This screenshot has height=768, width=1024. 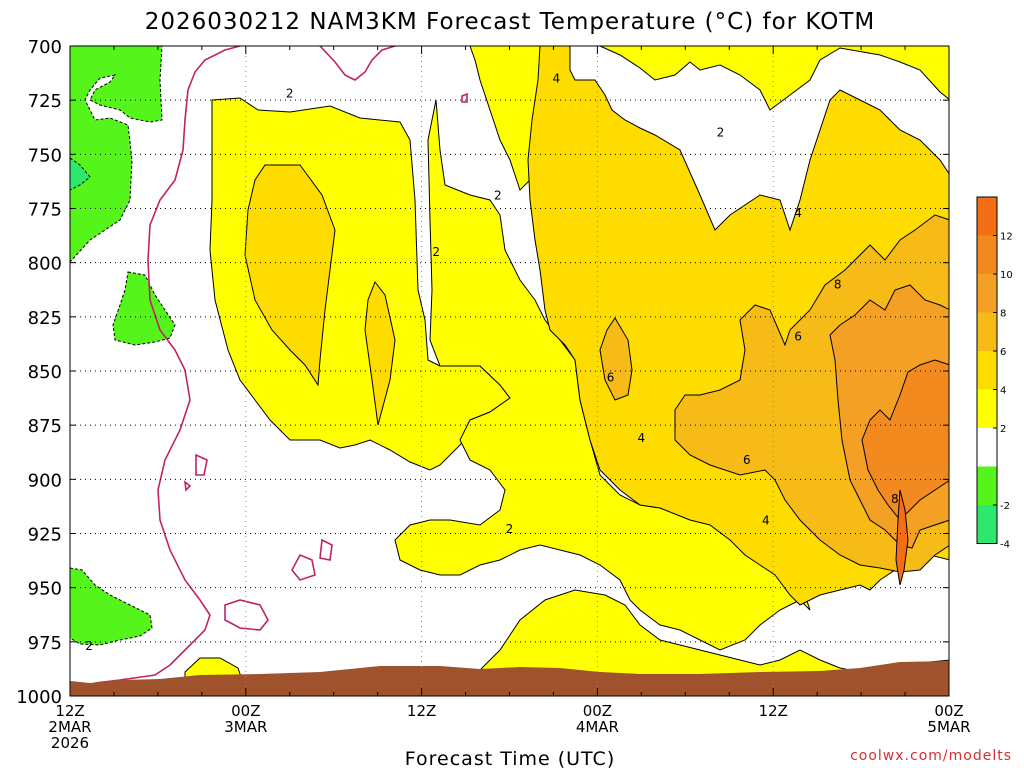 What do you see at coordinates (69, 727) in the screenshot?
I see `x-tick-date: 2MAR` at bounding box center [69, 727].